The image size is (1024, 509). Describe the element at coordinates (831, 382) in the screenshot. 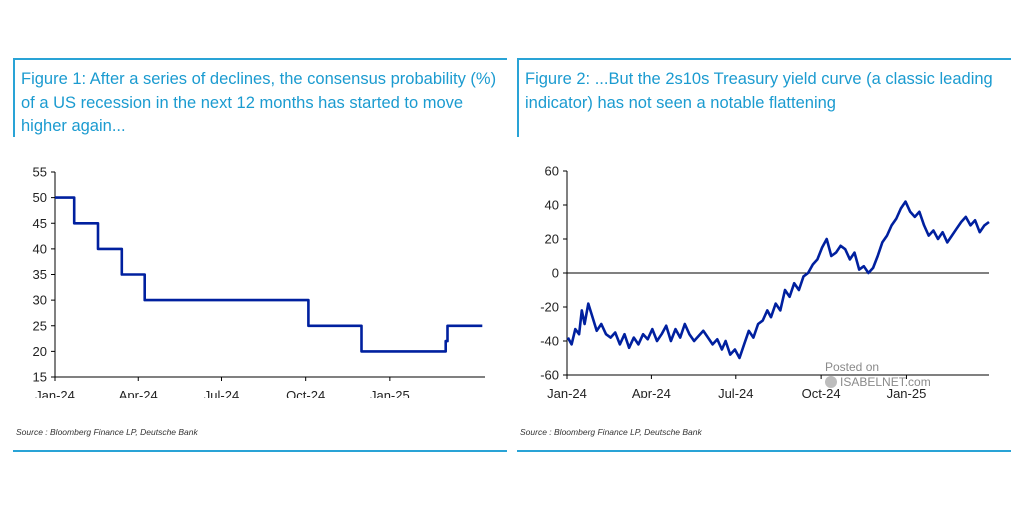

I see `globe-icon` at that location.